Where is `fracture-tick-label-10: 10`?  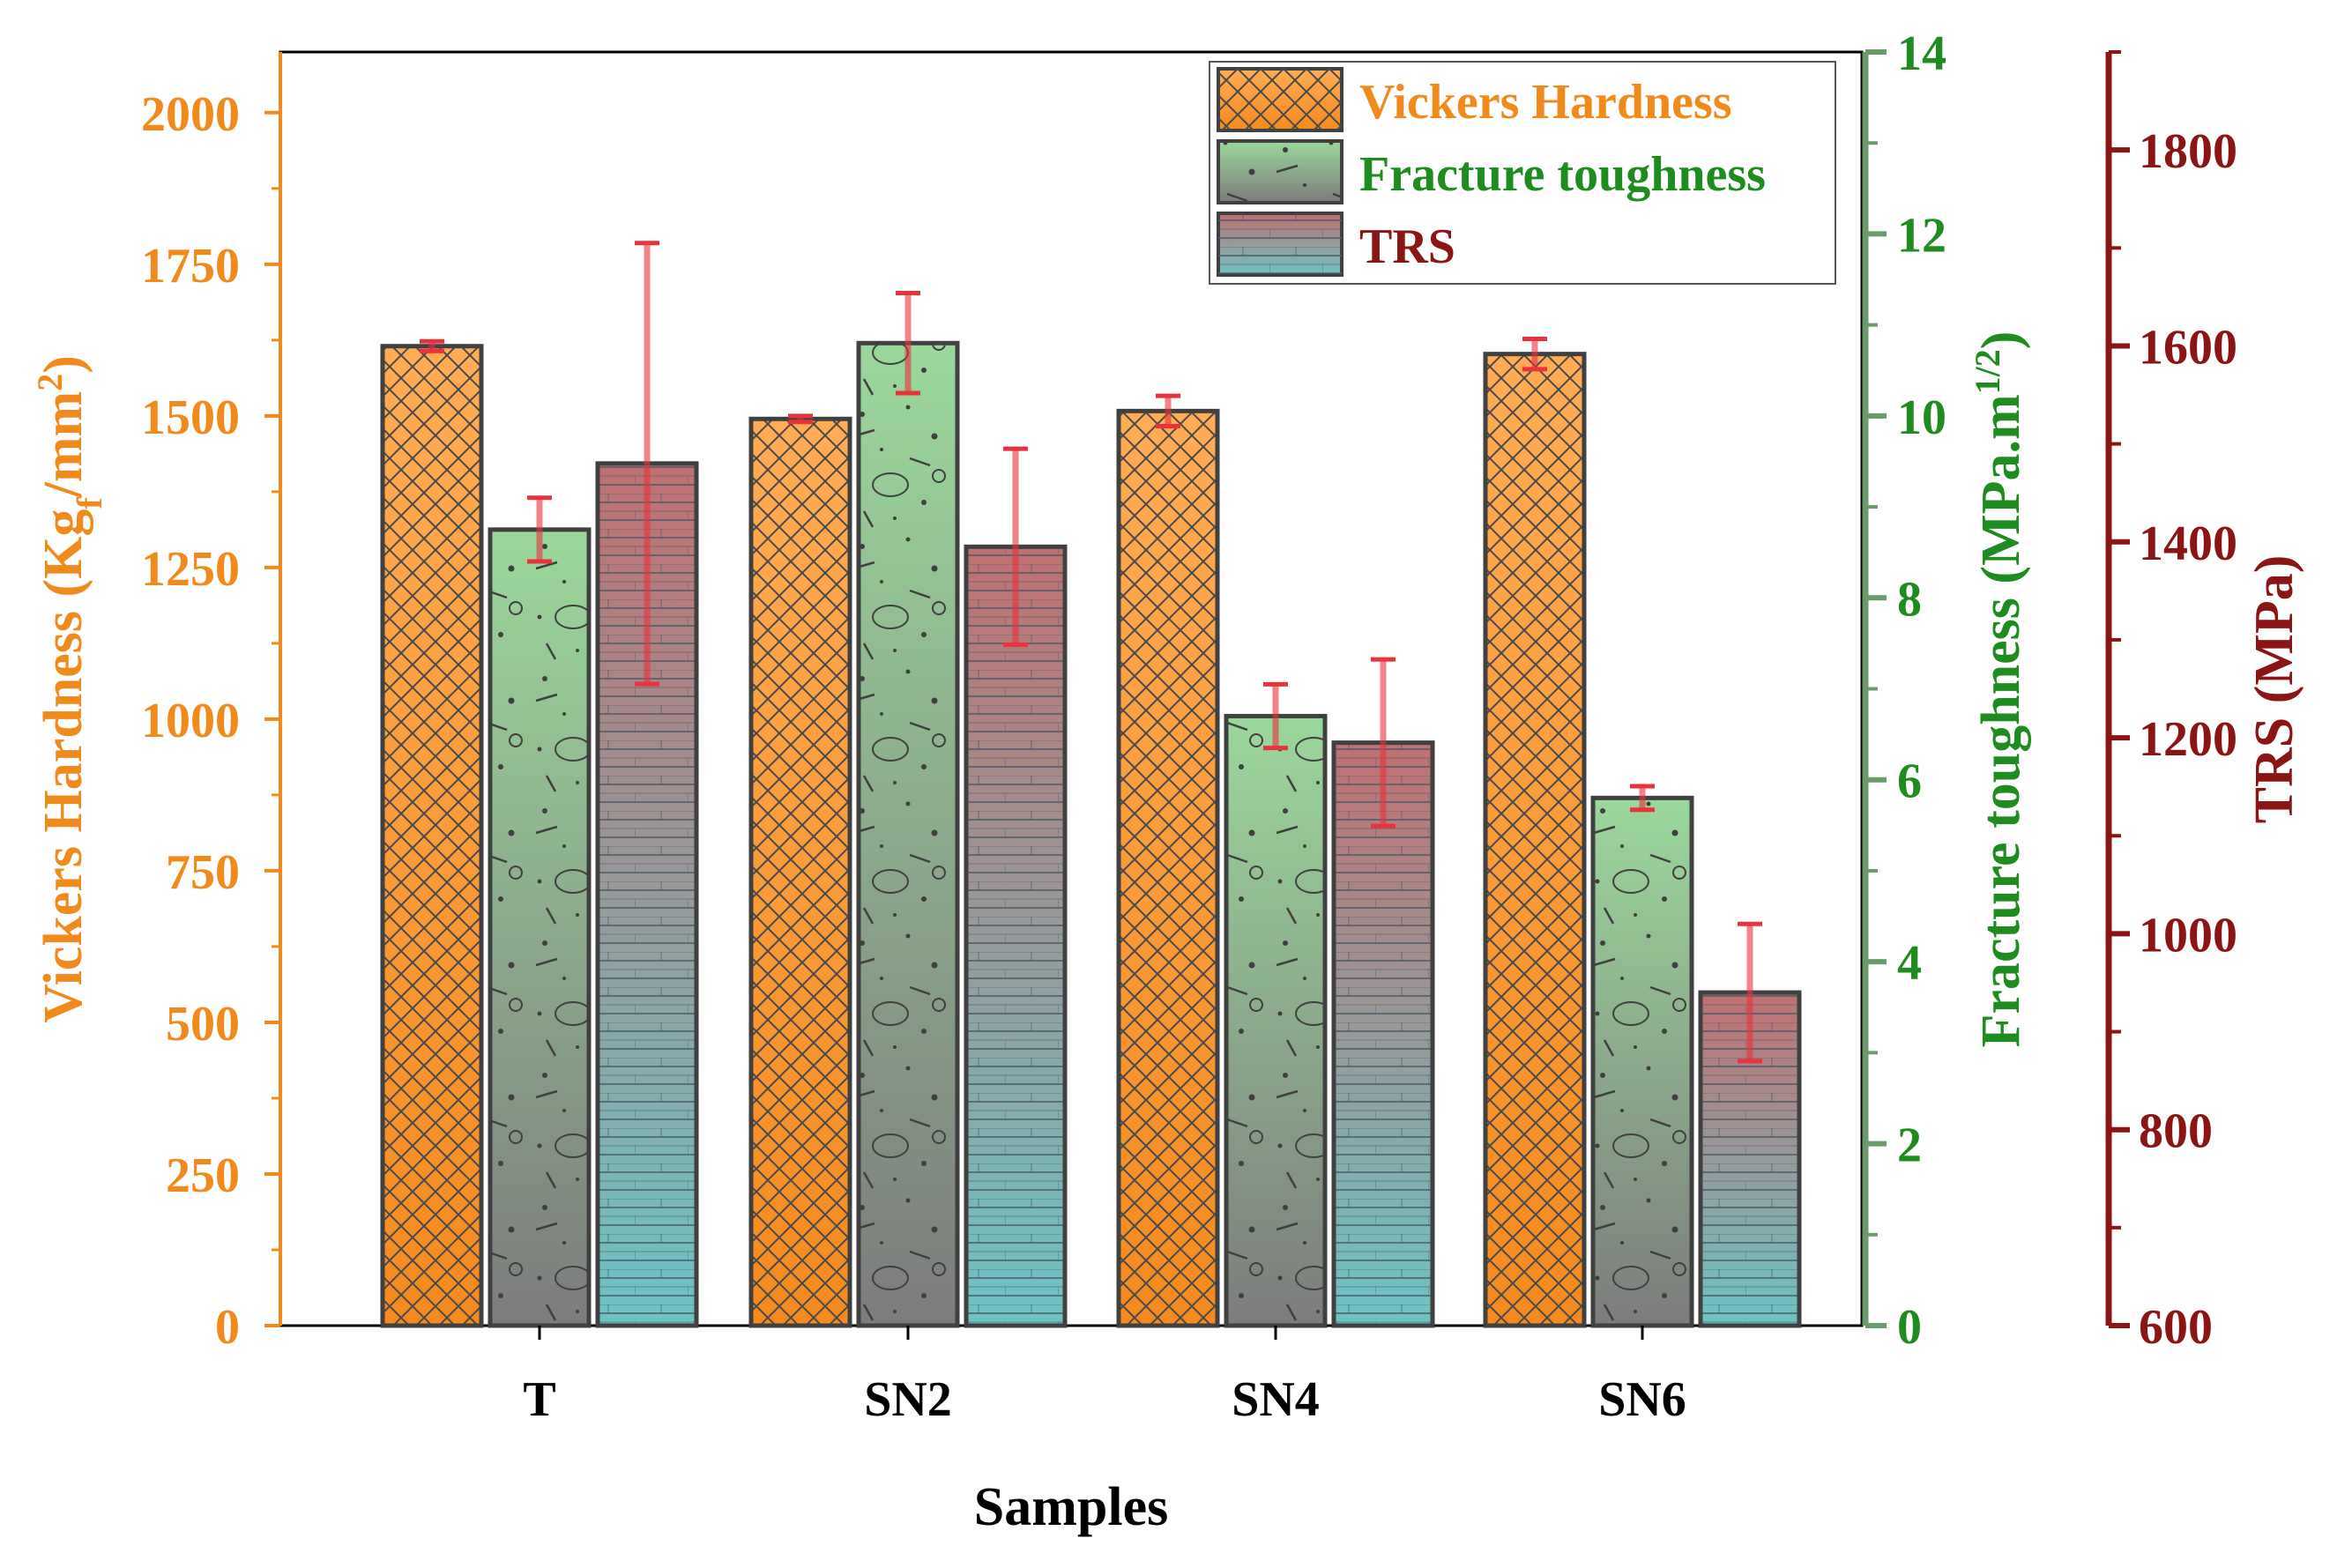
fracture-tick-label-10: 10 is located at coordinates (1922, 417).